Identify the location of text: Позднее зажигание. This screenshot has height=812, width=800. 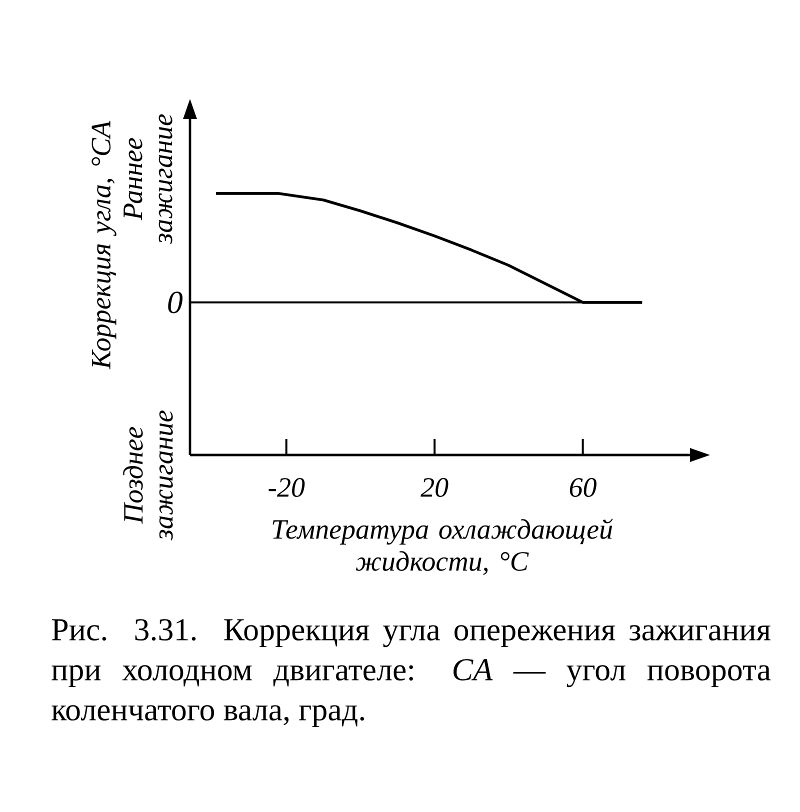
(148, 475).